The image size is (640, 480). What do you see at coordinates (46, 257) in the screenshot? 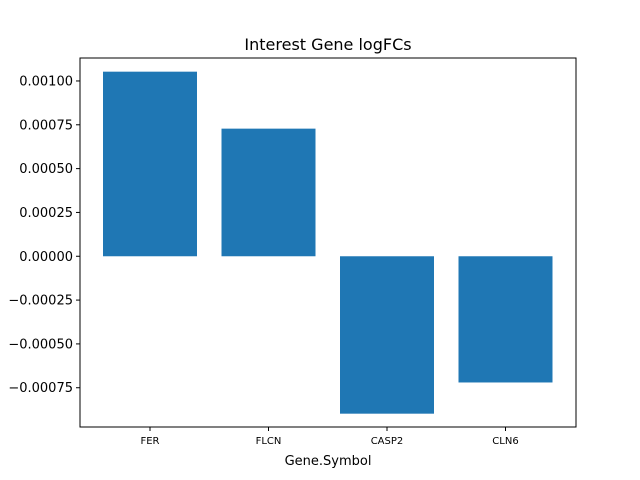
I see `y-tick-label: 0.00000` at bounding box center [46, 257].